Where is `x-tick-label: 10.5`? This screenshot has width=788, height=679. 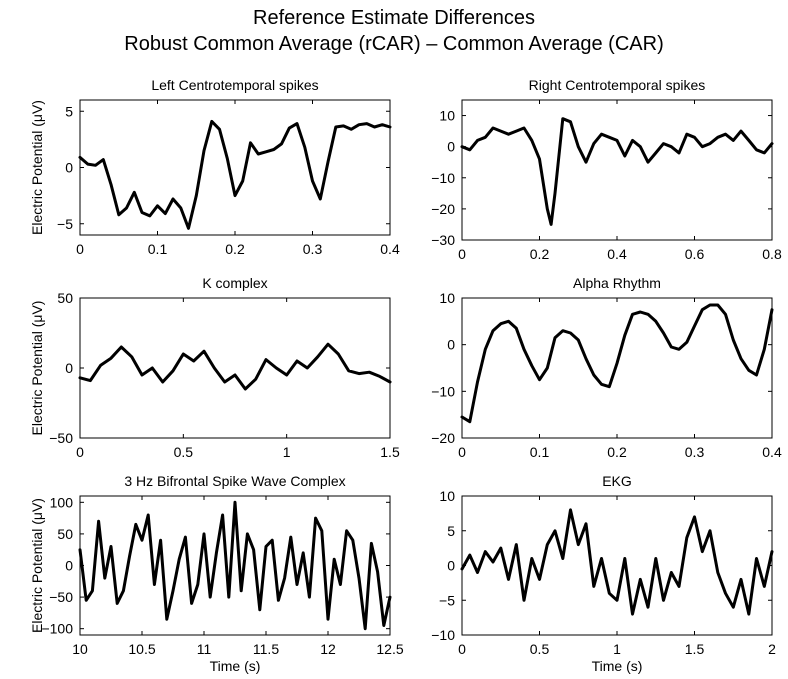 x-tick-label: 10.5 is located at coordinates (141, 649).